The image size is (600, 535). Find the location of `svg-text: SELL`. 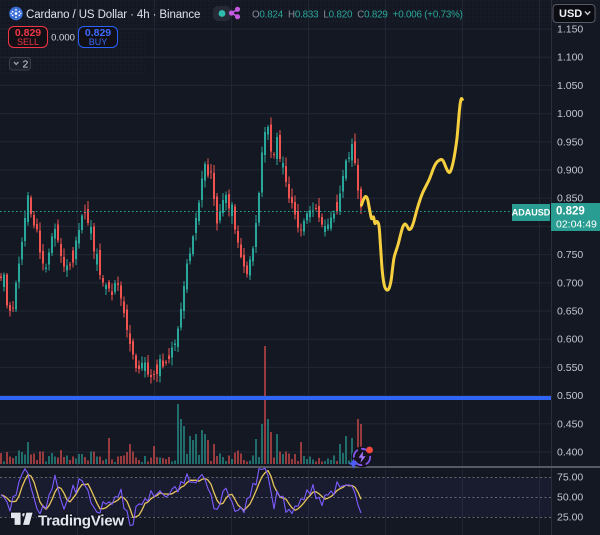

svg-text: SELL is located at coordinates (28, 42).